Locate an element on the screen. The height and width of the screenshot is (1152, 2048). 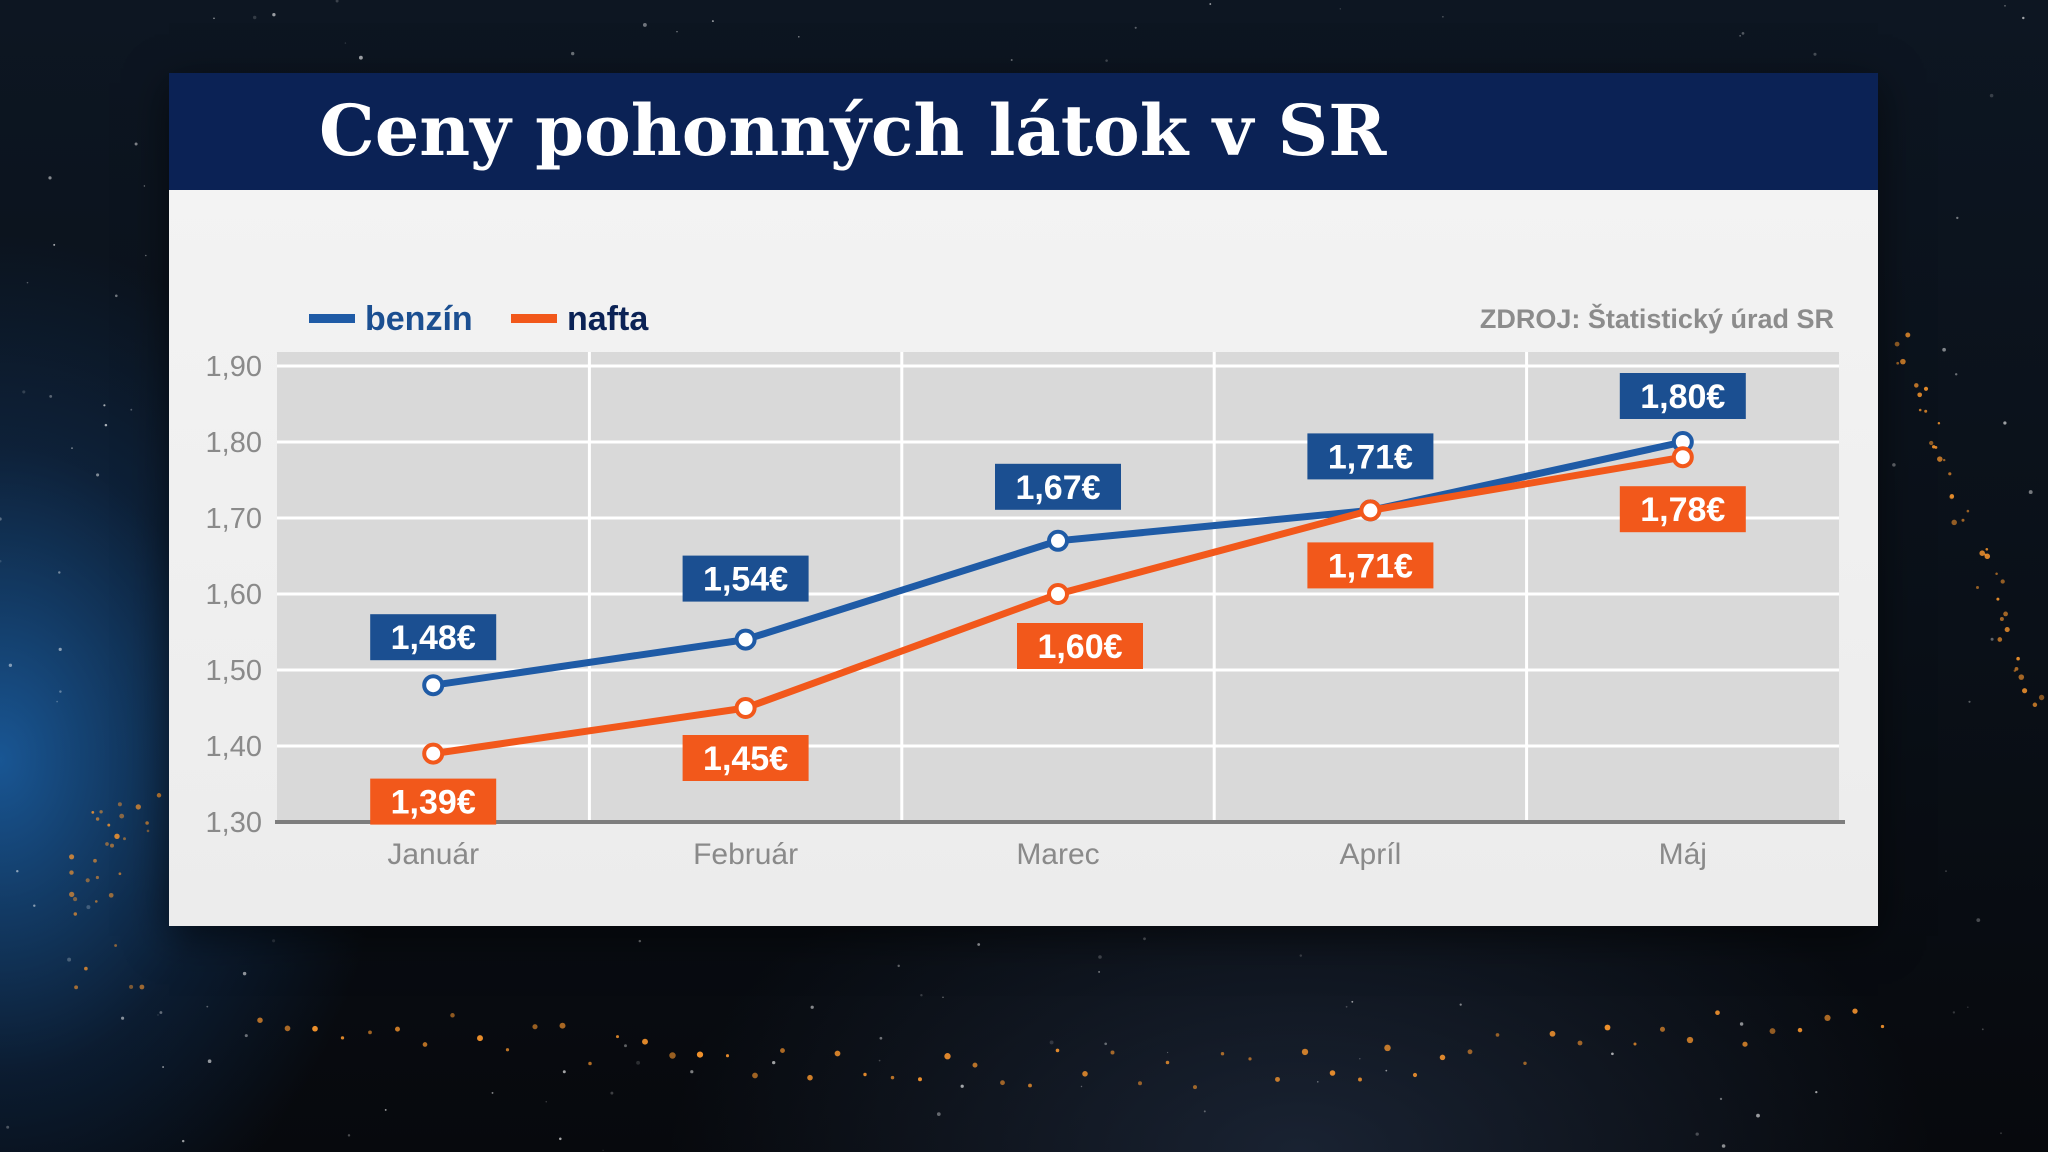
data-label: 1,48€ is located at coordinates (433, 638).